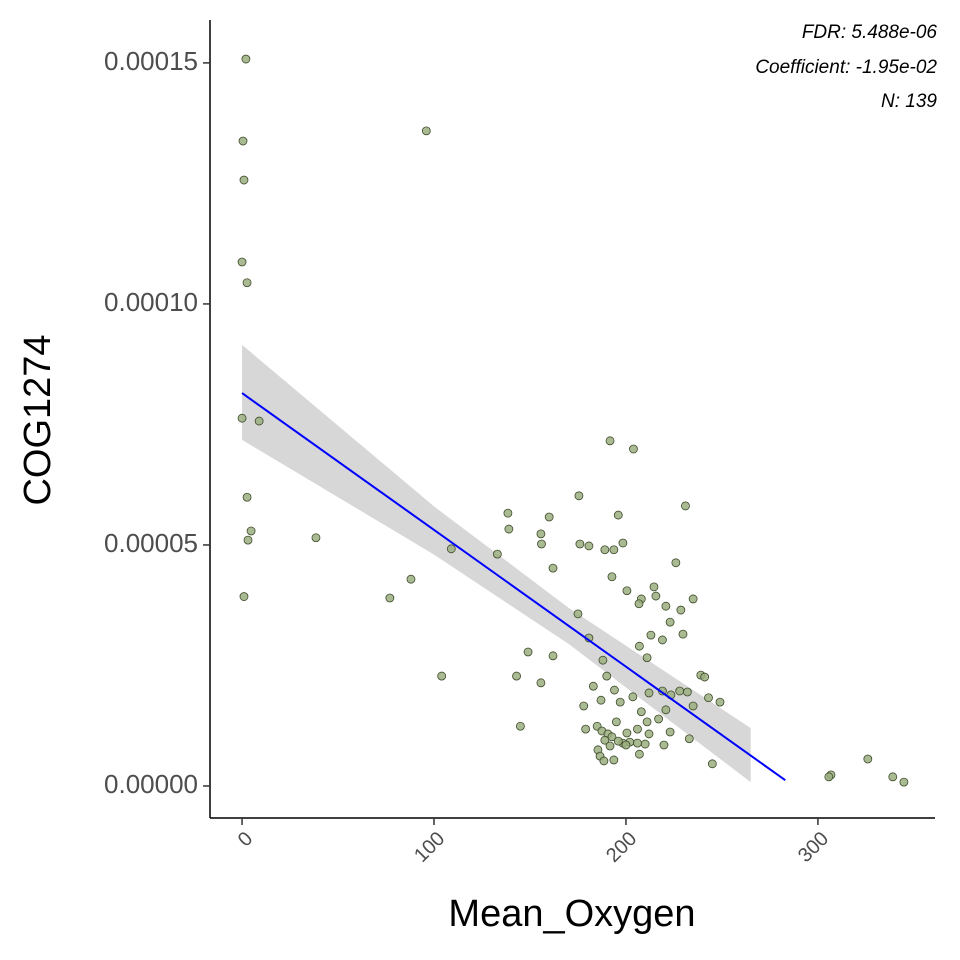 The height and width of the screenshot is (960, 960). What do you see at coordinates (151, 543) in the screenshot?
I see `y-tick-label: 0.00005` at bounding box center [151, 543].